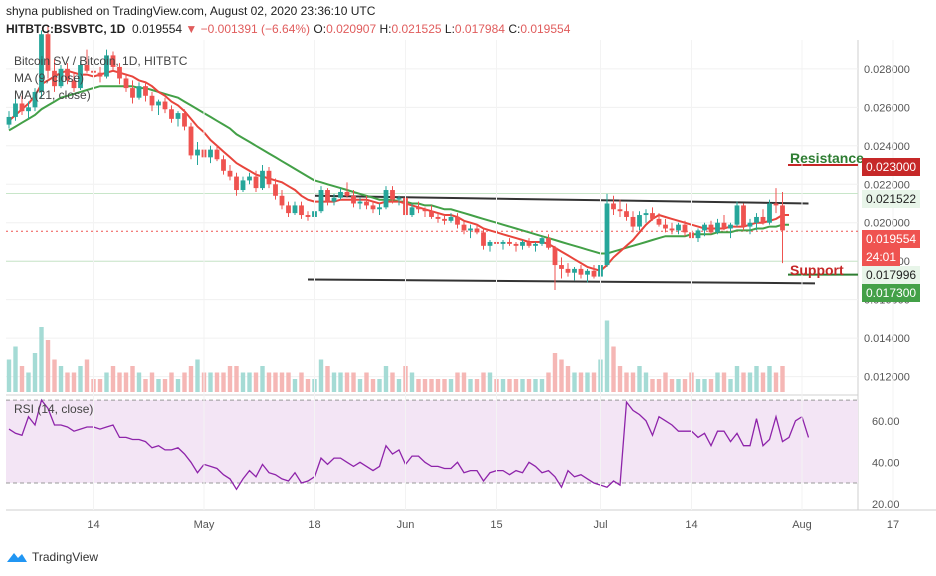 Image resolution: width=936 pixels, height=576 pixels. Describe the element at coordinates (827, 158) in the screenshot. I see `resistance-annotation: Resistance` at that location.